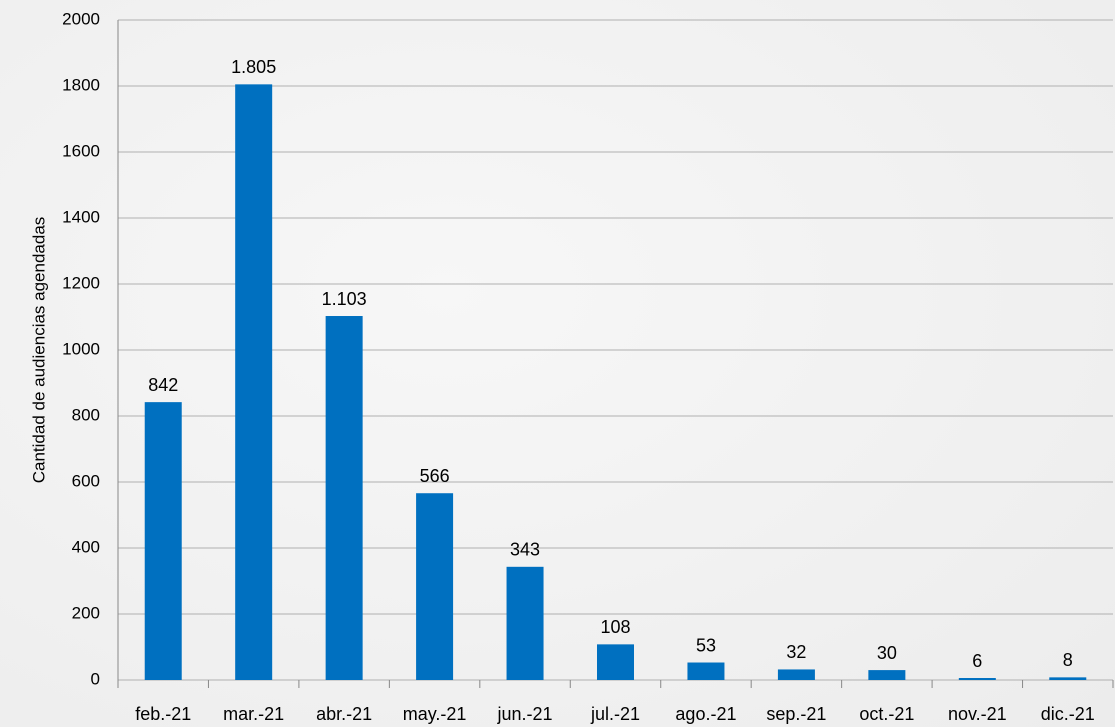  Describe the element at coordinates (796, 714) in the screenshot. I see `x-tick-label: sep.-21` at that location.